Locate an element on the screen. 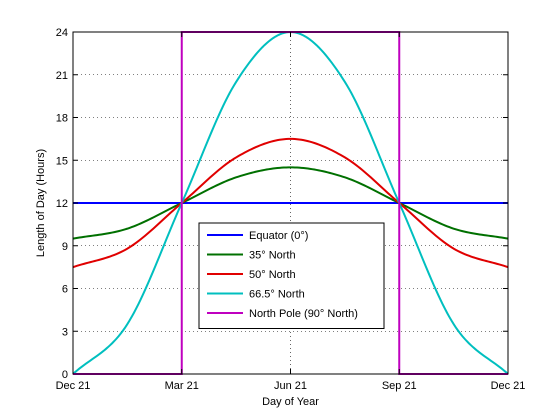 The image size is (560, 420). y-tick-label: 12 is located at coordinates (62, 204).